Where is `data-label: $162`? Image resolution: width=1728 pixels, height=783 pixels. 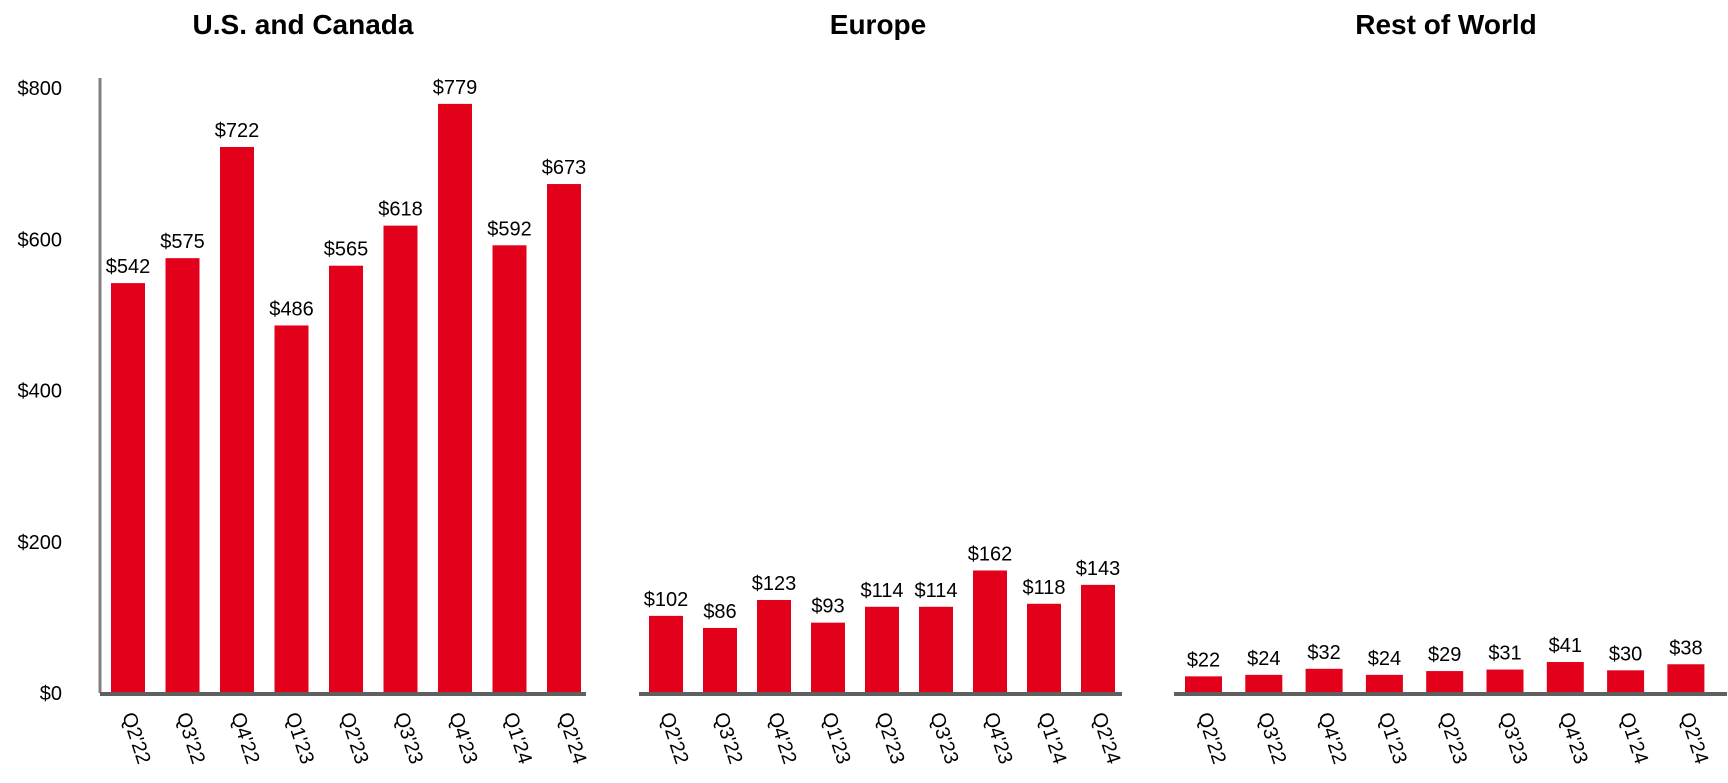 data-label: $162 is located at coordinates (990, 554).